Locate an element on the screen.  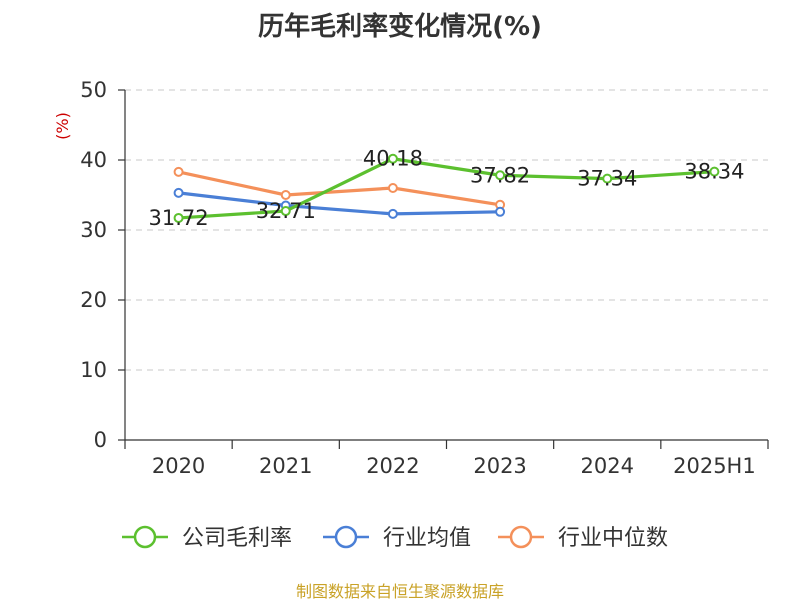
series-0-point-2024 is located at coordinates (607, 178).